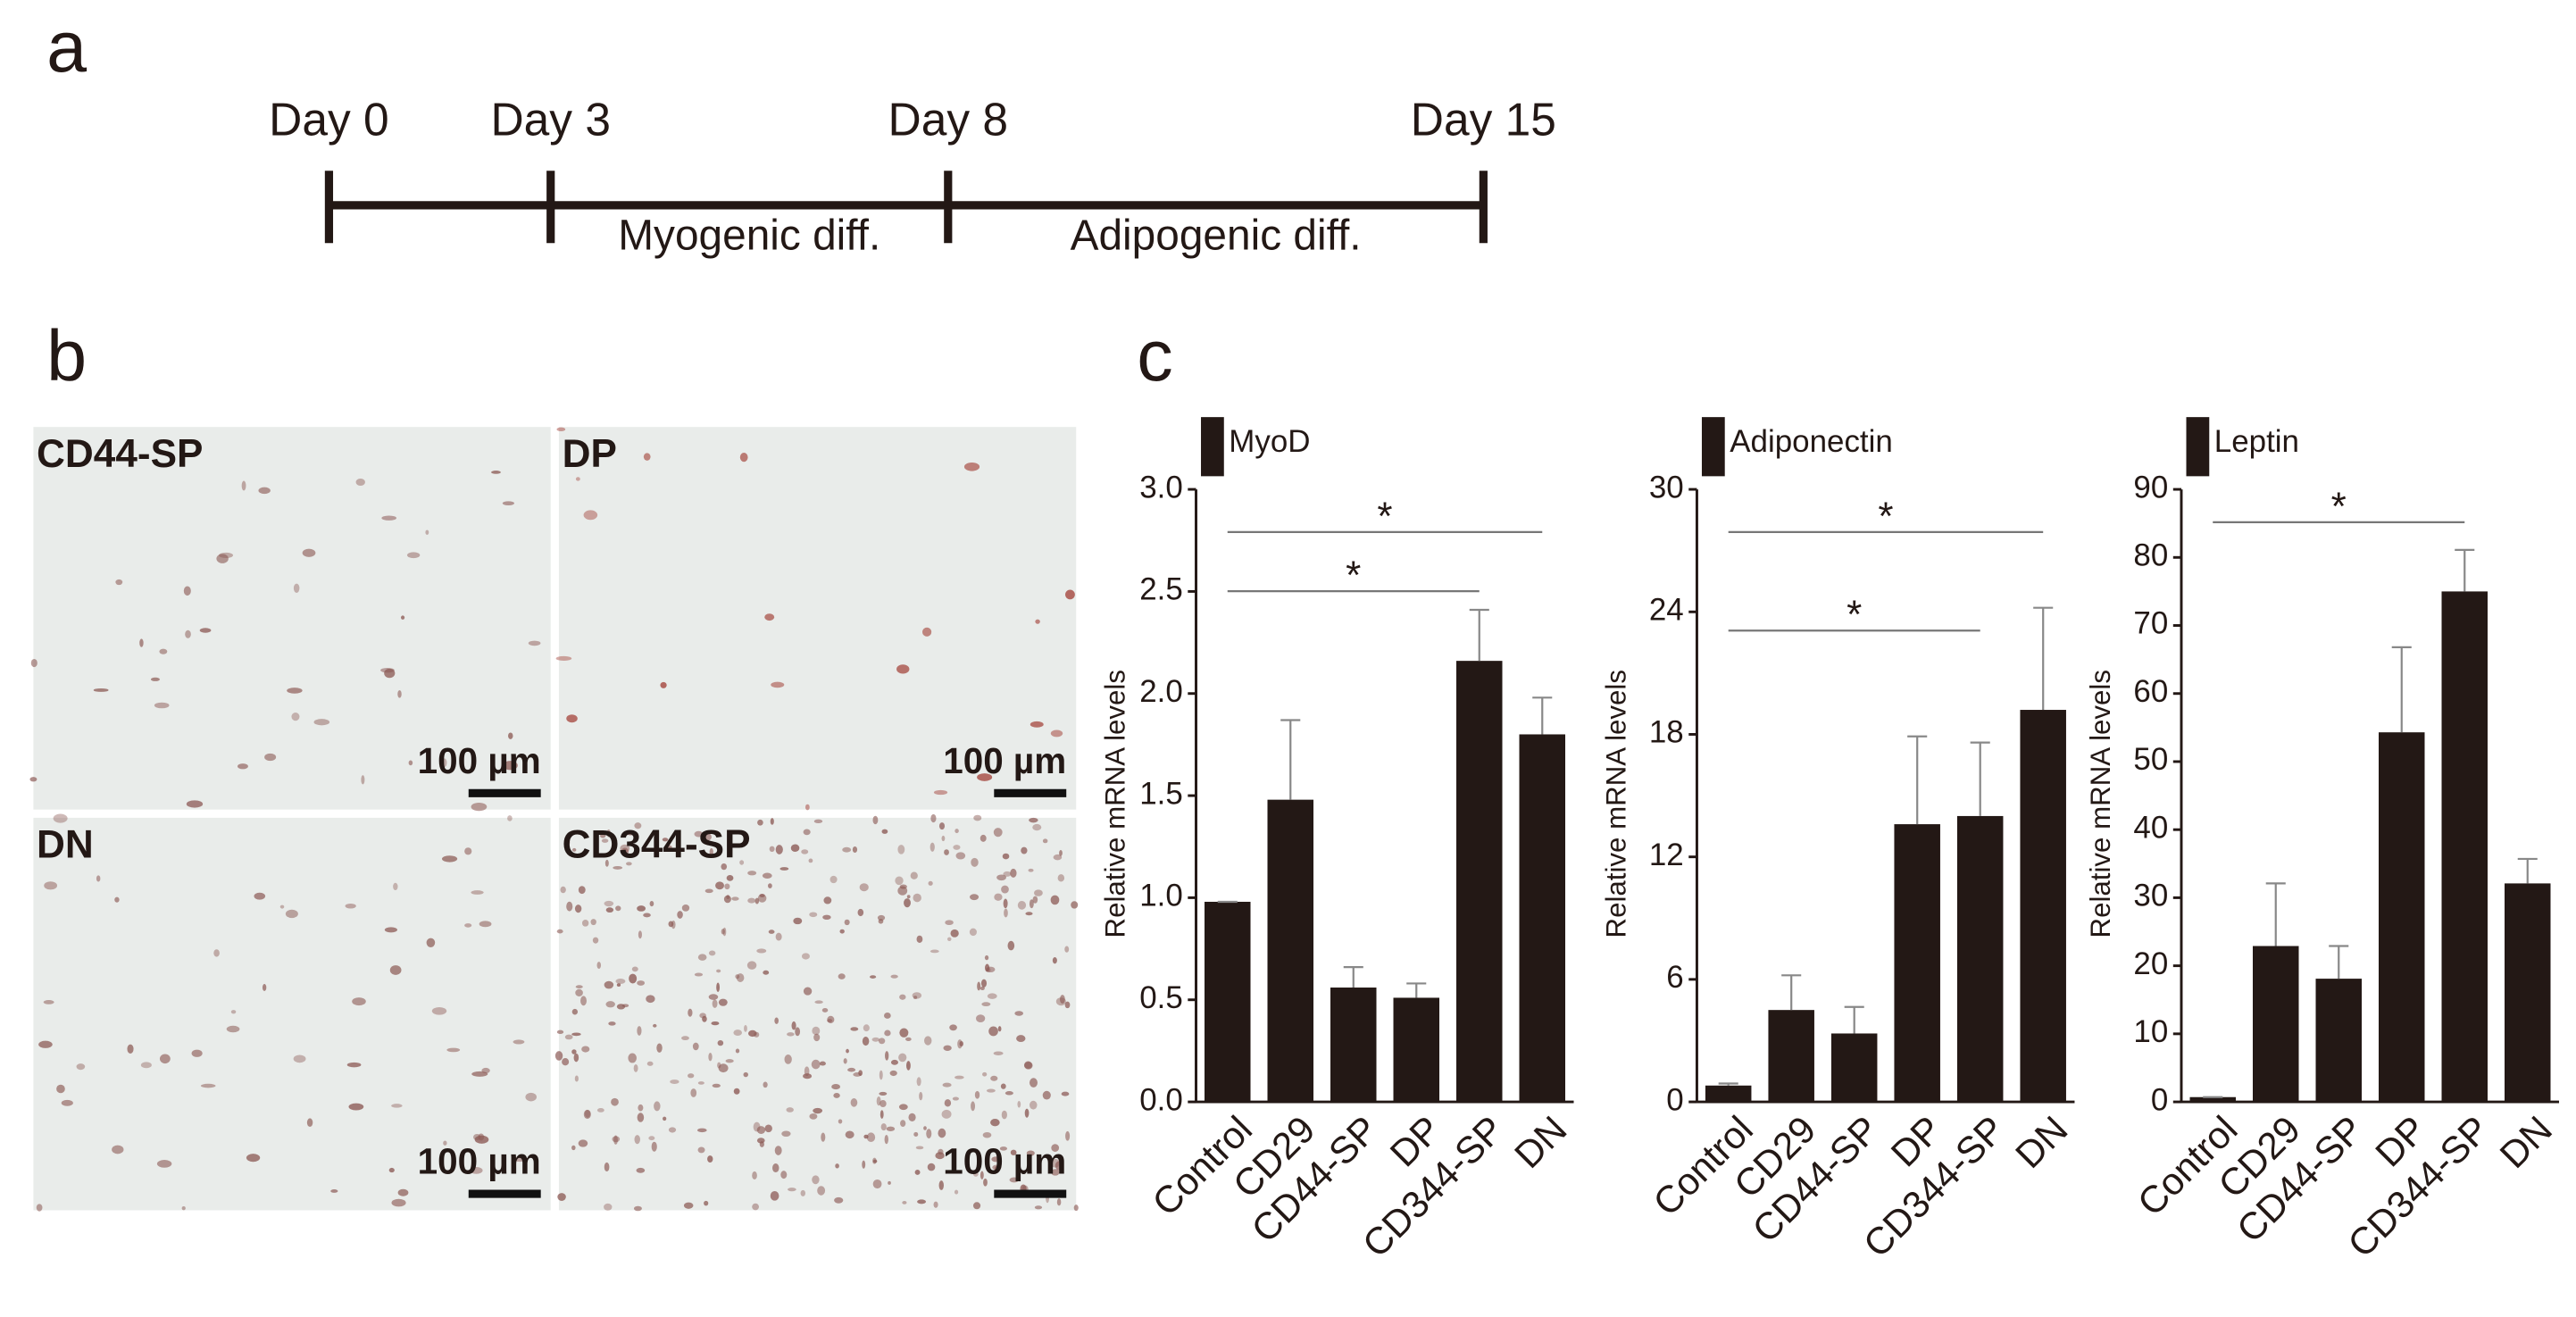 This screenshot has width=2576, height=1317. I want to click on scale-label: 100 µm, so click(479, 760).